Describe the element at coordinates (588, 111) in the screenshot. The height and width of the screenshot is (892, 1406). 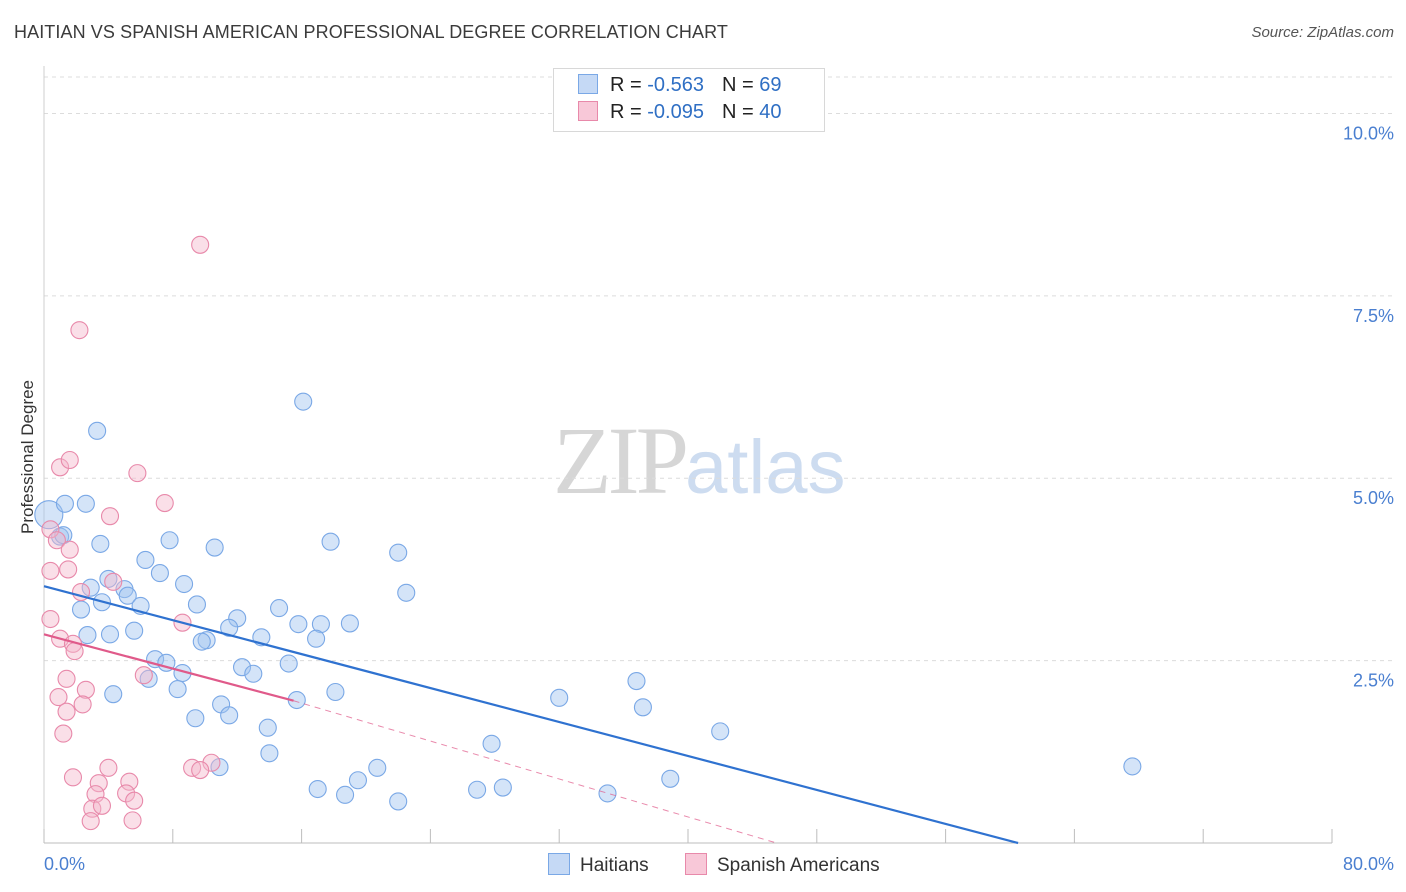
I see `legend-swatch-spanish-americans` at that location.